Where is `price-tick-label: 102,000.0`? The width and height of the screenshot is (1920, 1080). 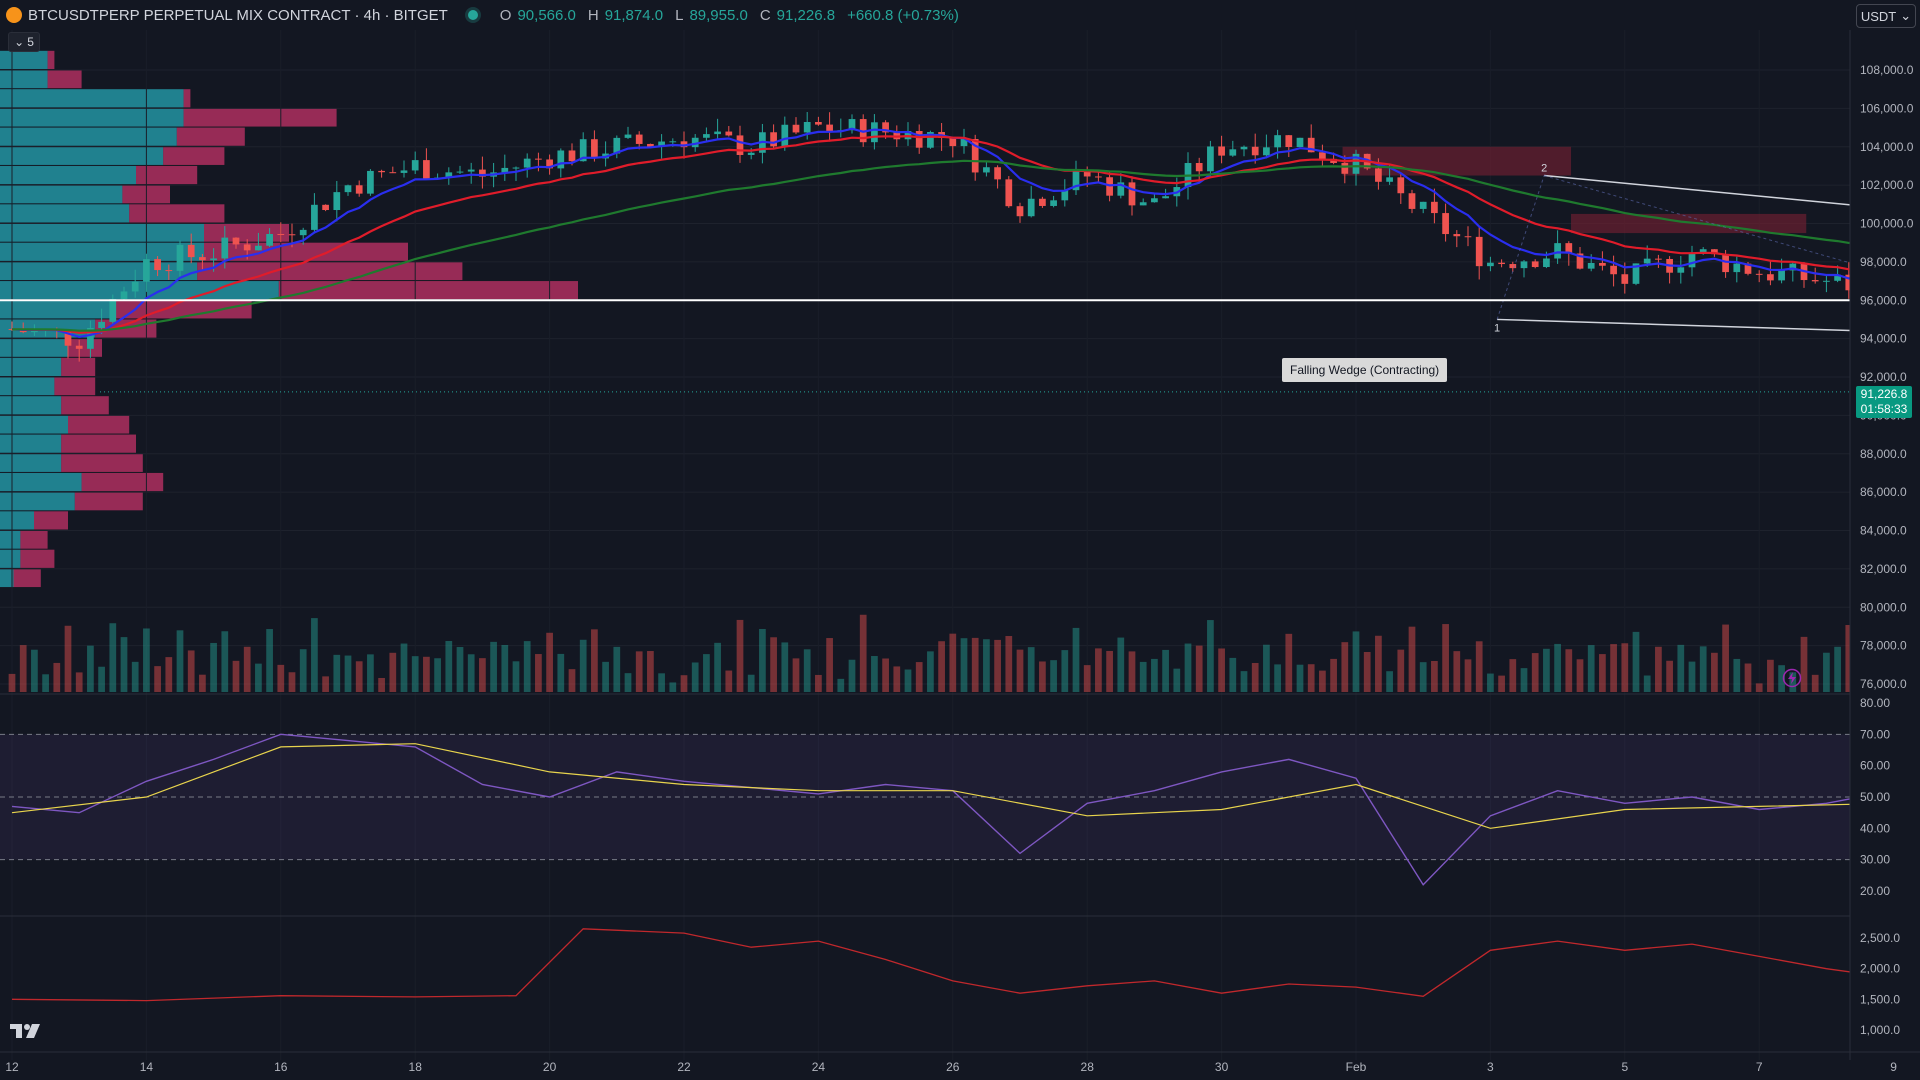
price-tick-label: 102,000.0 is located at coordinates (1887, 185).